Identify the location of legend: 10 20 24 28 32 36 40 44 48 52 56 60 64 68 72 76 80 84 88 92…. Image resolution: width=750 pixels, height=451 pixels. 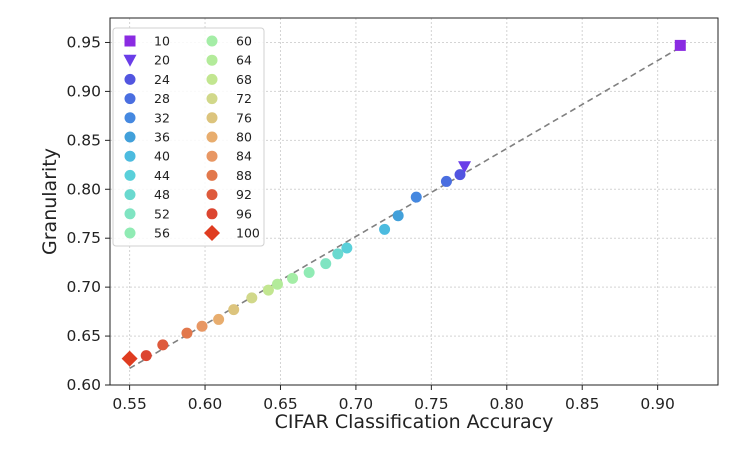
(188, 137).